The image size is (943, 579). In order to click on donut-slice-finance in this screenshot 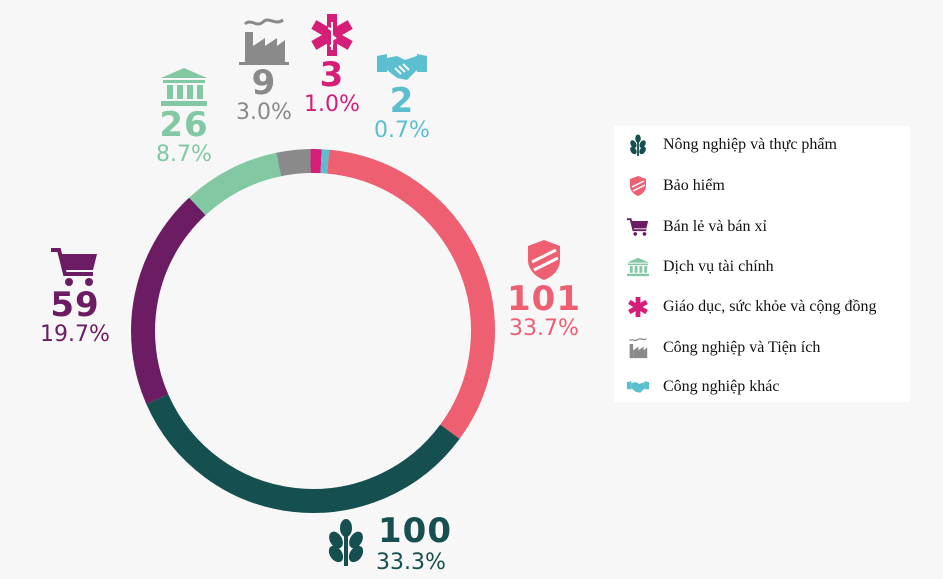, I will do `click(235, 184)`.